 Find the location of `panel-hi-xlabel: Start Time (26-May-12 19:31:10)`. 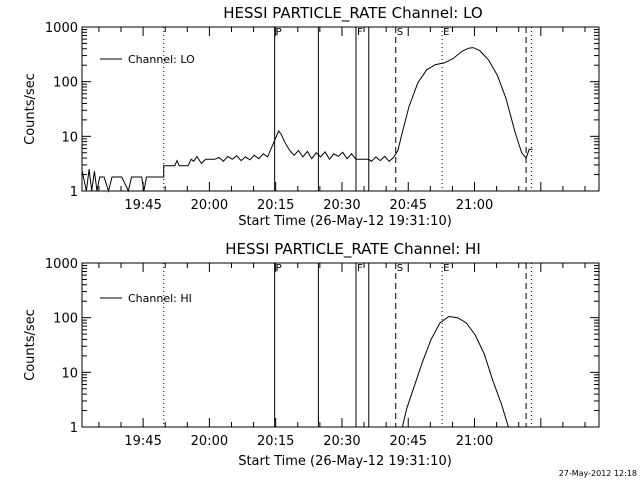

panel-hi-xlabel: Start Time (26-May-12 19:31:10) is located at coordinates (345, 461).